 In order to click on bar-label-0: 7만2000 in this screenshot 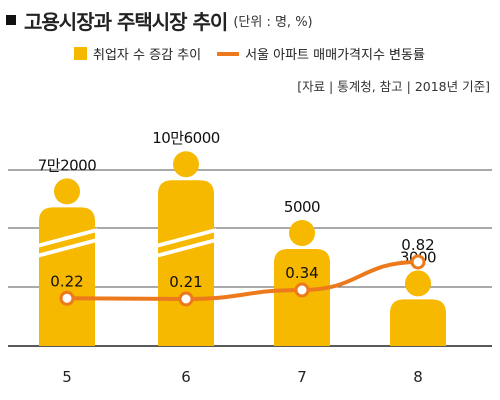, I will do `click(67, 165)`.